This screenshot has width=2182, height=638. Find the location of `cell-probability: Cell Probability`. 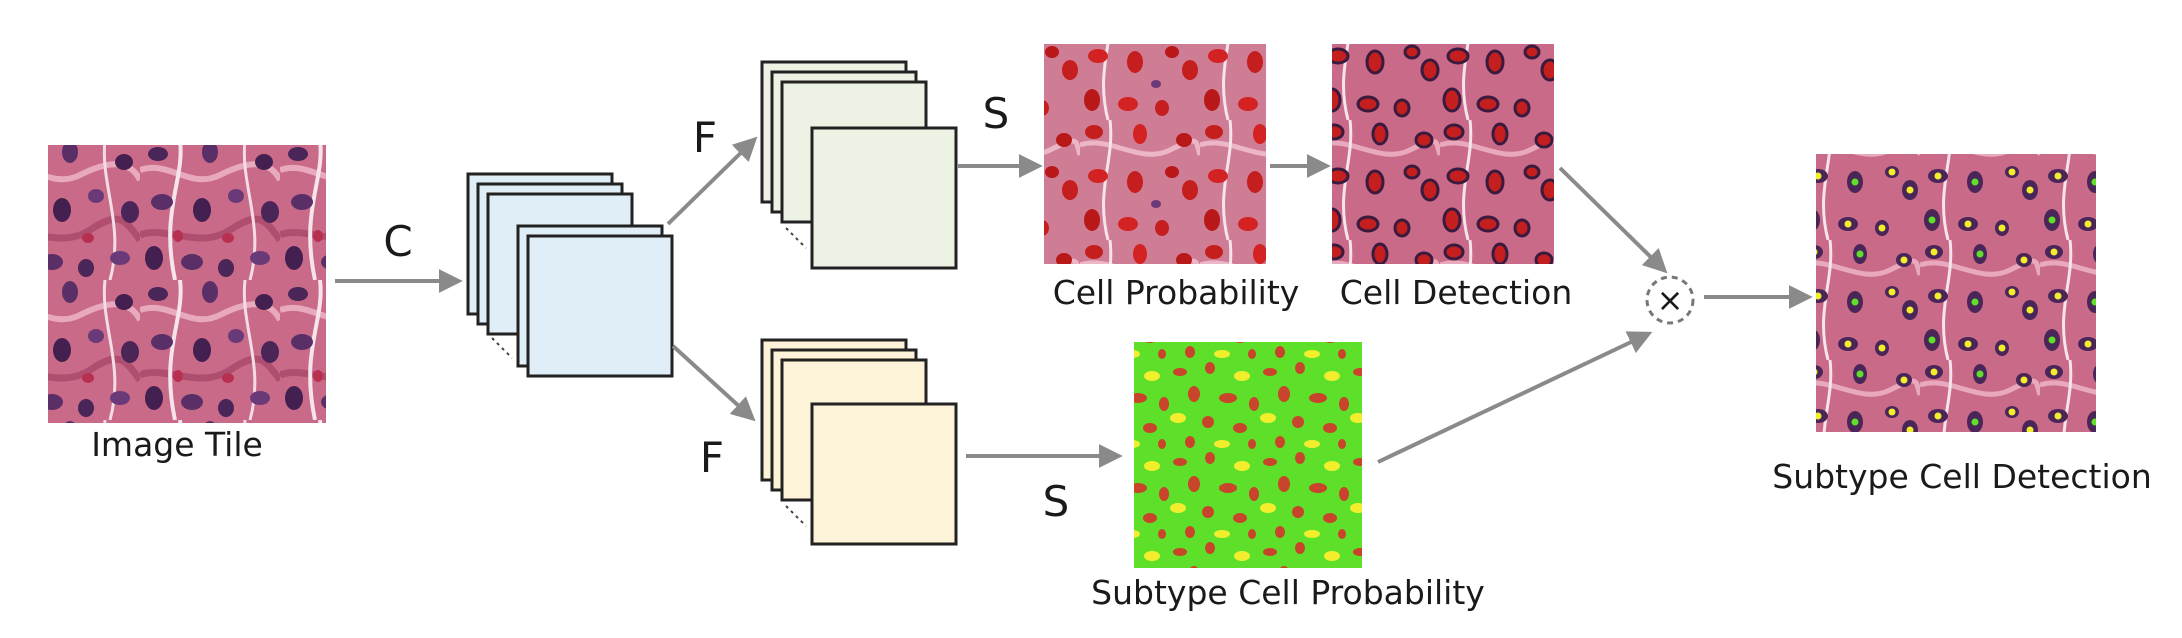

cell-probability: Cell Probability is located at coordinates (1171, 178).